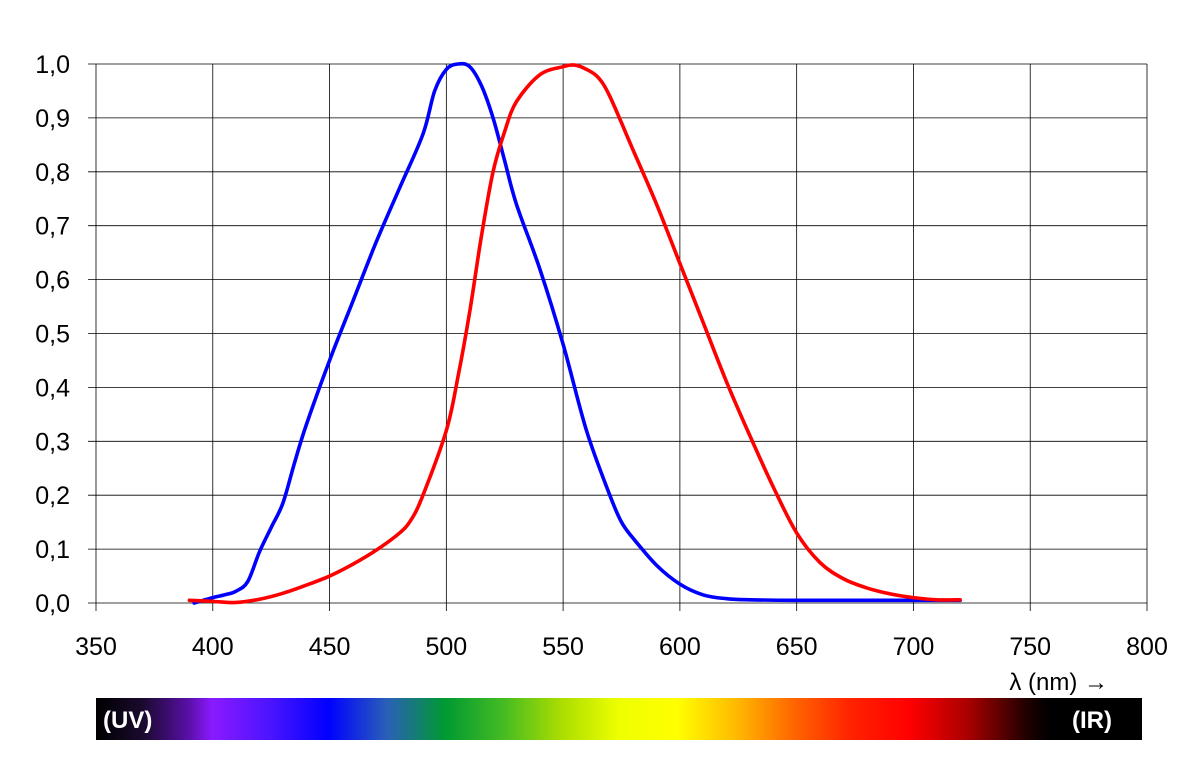 The width and height of the screenshot is (1200, 771). What do you see at coordinates (1030, 647) in the screenshot?
I see `x-tick-label-750: 750` at bounding box center [1030, 647].